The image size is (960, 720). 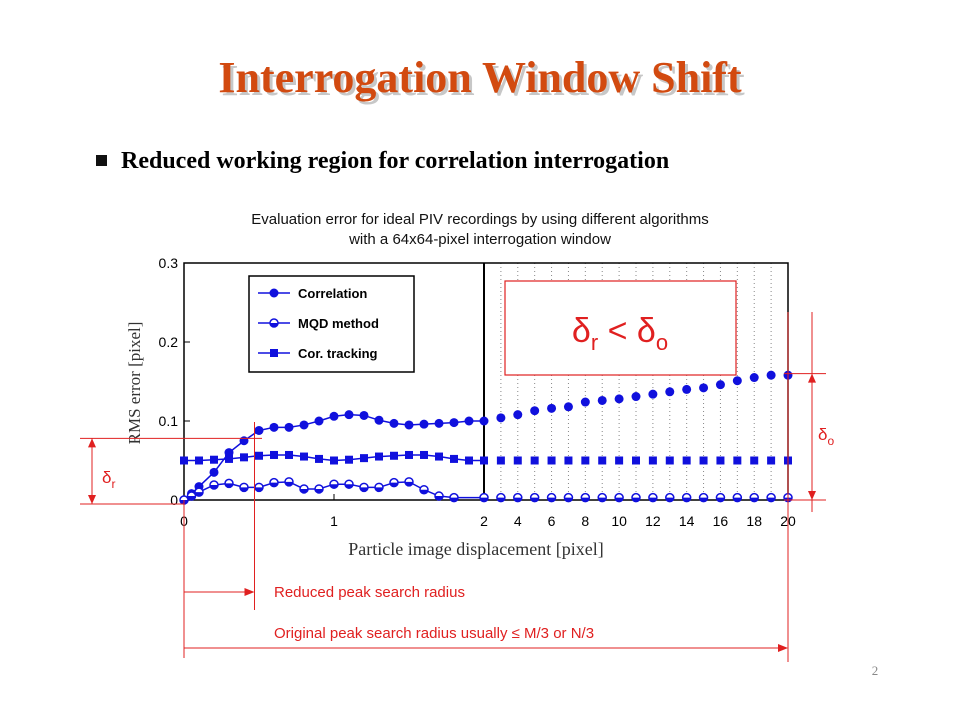 What do you see at coordinates (338, 353) in the screenshot?
I see `legend-label: Cor. tracking` at bounding box center [338, 353].